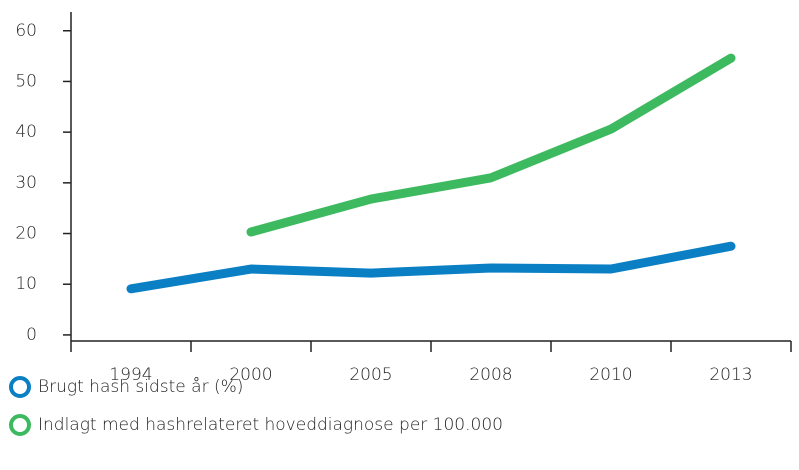 This screenshot has width=799, height=470. Describe the element at coordinates (431, 267) in the screenshot. I see `series-line` at that location.